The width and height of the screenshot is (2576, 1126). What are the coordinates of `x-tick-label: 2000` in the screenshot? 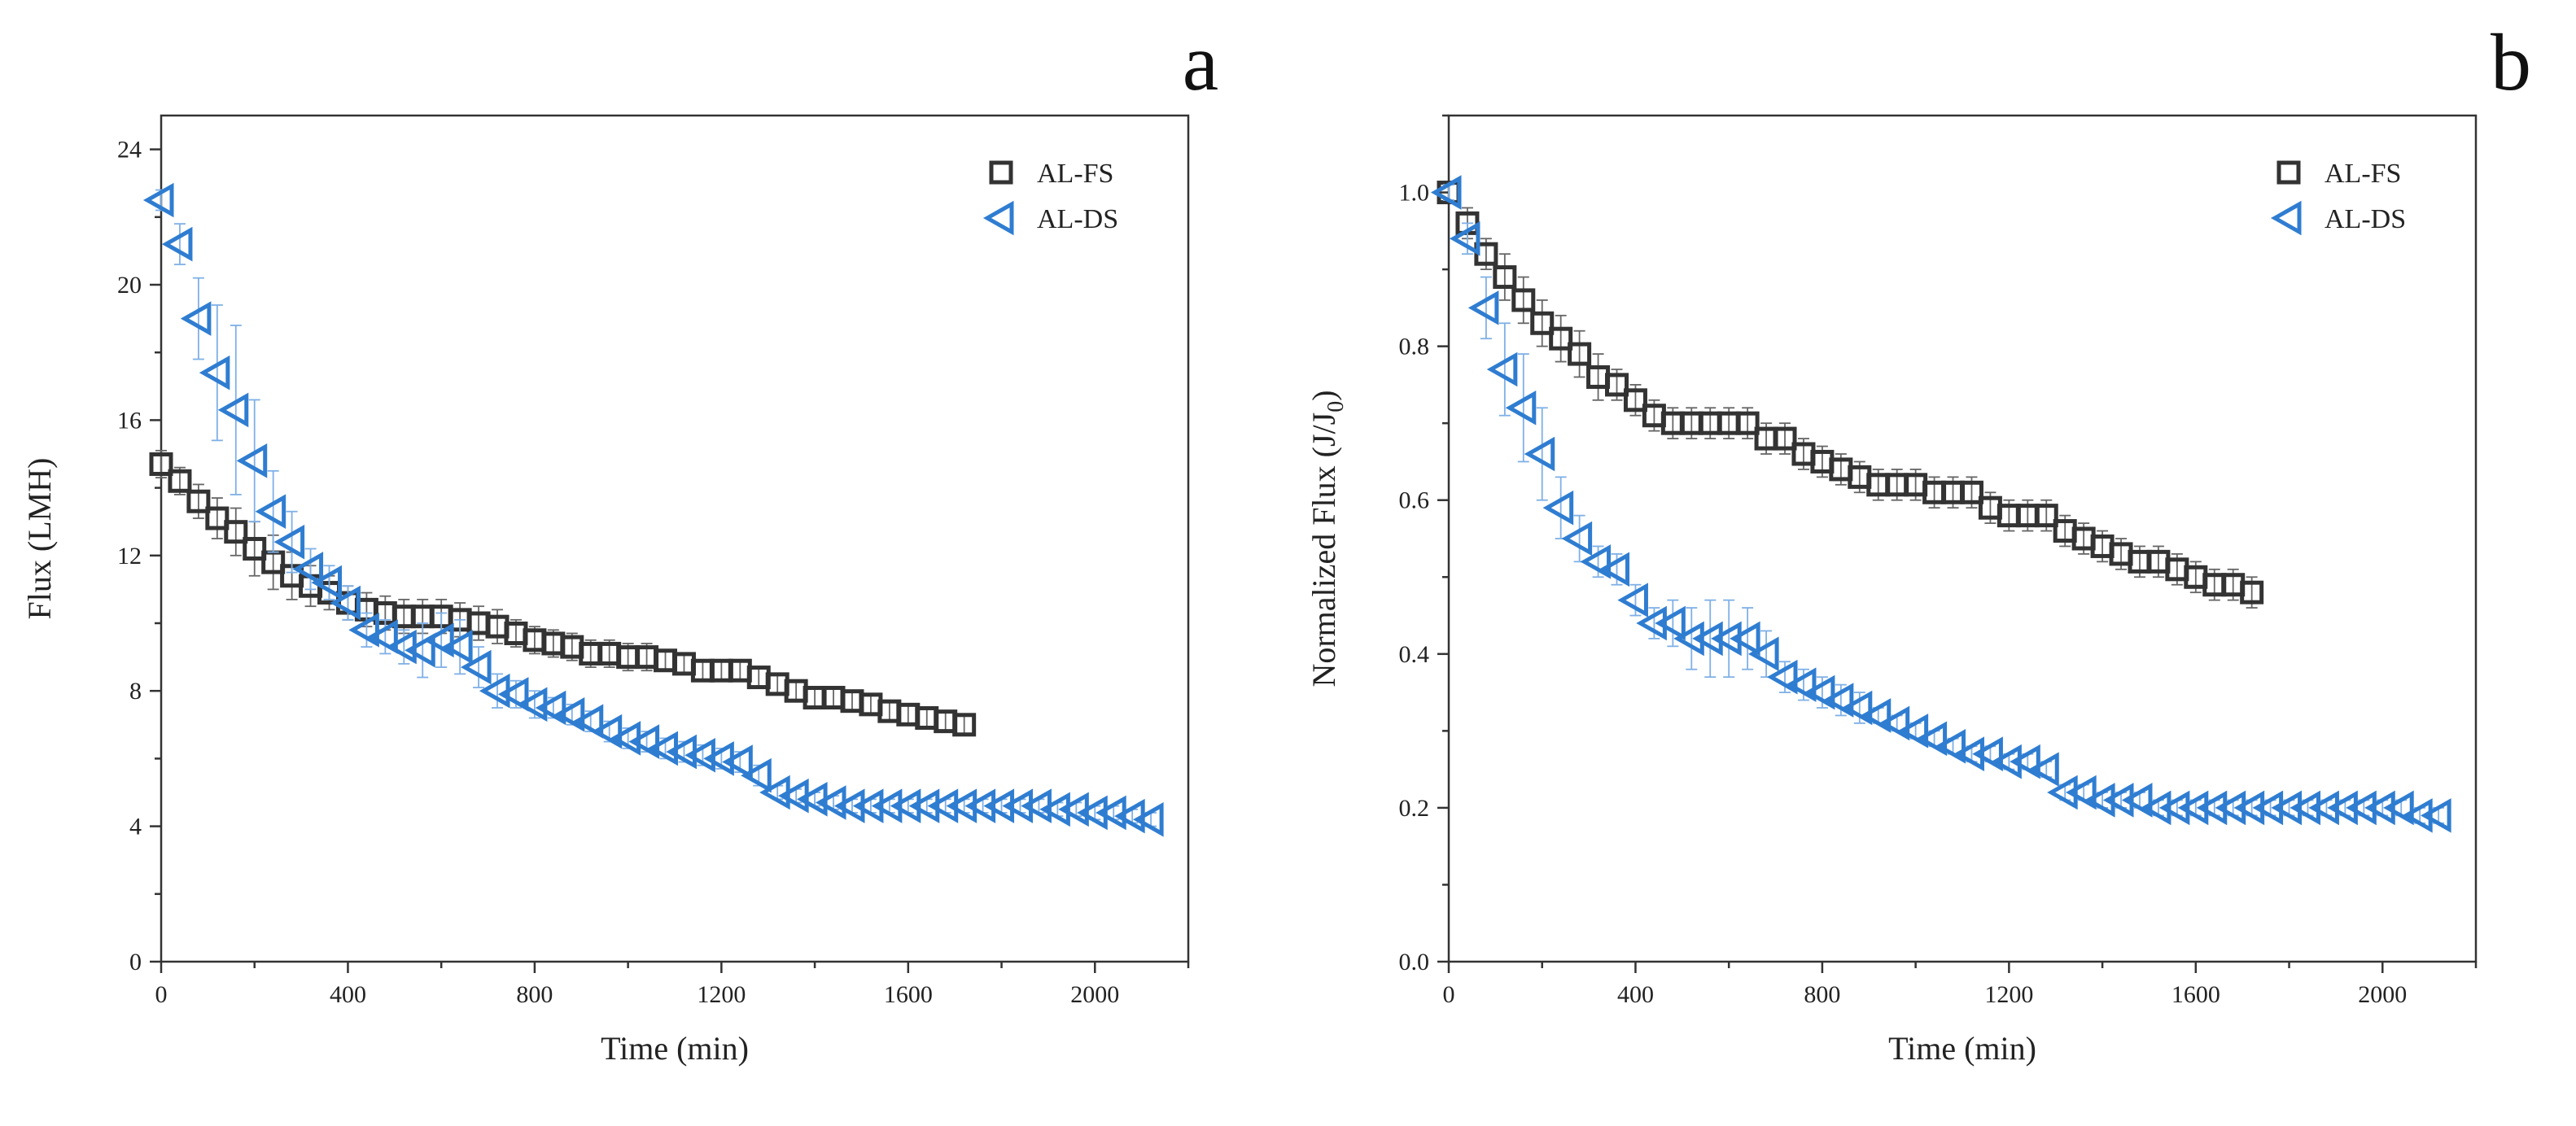 It's located at (2382, 995).